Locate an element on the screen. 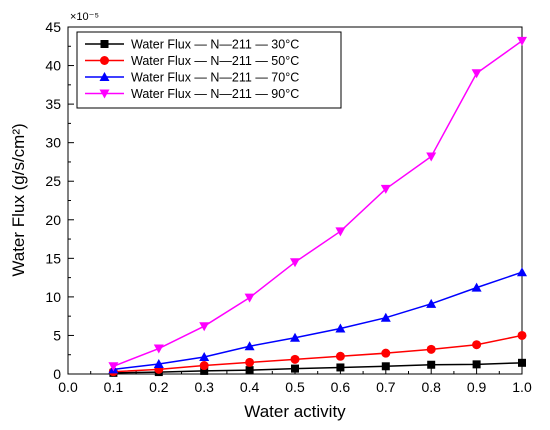 This screenshot has width=550, height=430. y-multiplier-label: ×10⁻⁵ is located at coordinates (84, 17).